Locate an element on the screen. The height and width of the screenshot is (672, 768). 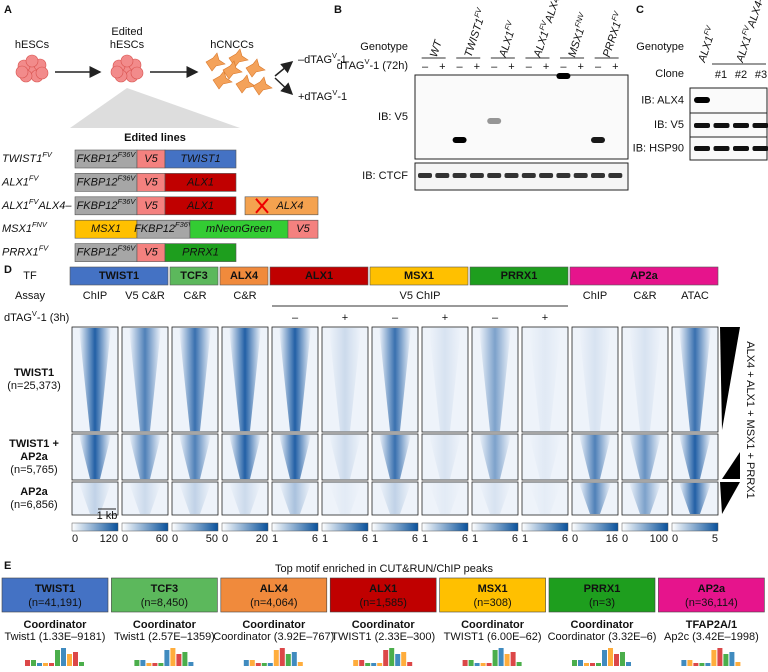
tf-name: ALX4 is located at coordinates (244, 276).